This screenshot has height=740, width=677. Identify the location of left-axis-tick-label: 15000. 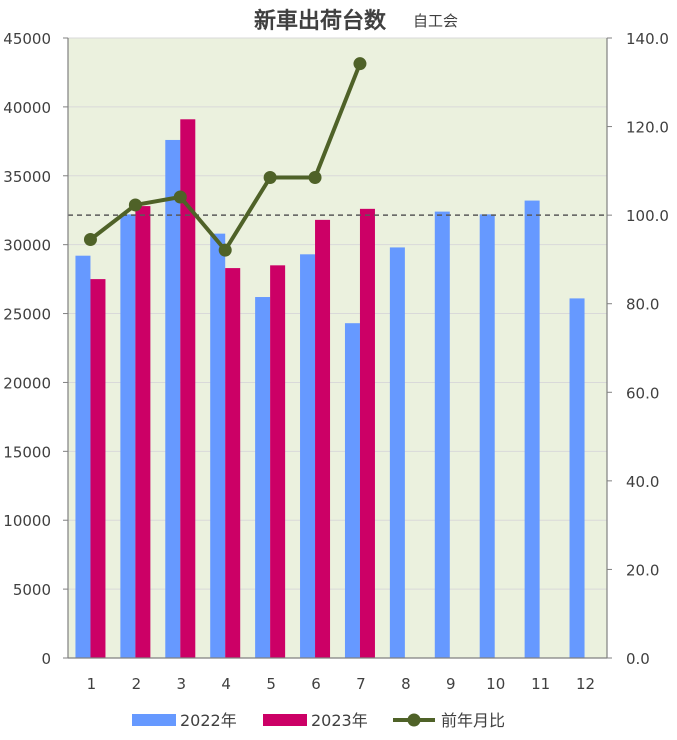
(27, 452).